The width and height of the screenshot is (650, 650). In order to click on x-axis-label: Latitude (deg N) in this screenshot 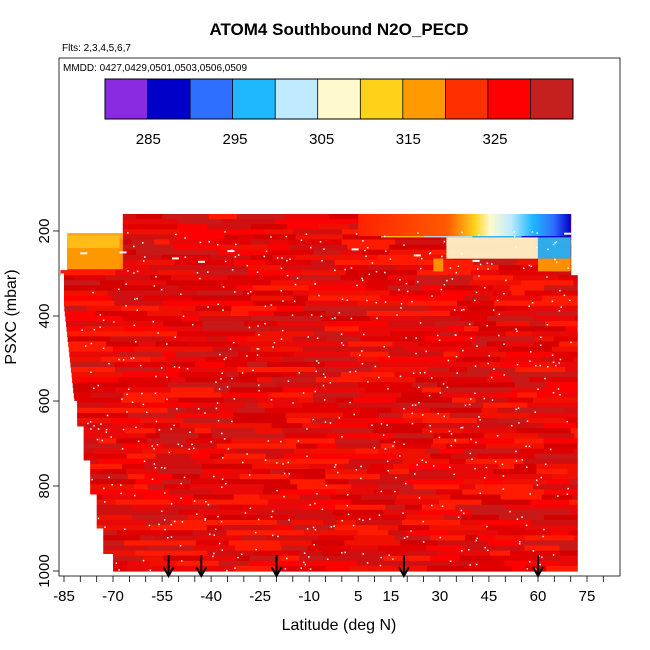, I will do `click(339, 625)`.